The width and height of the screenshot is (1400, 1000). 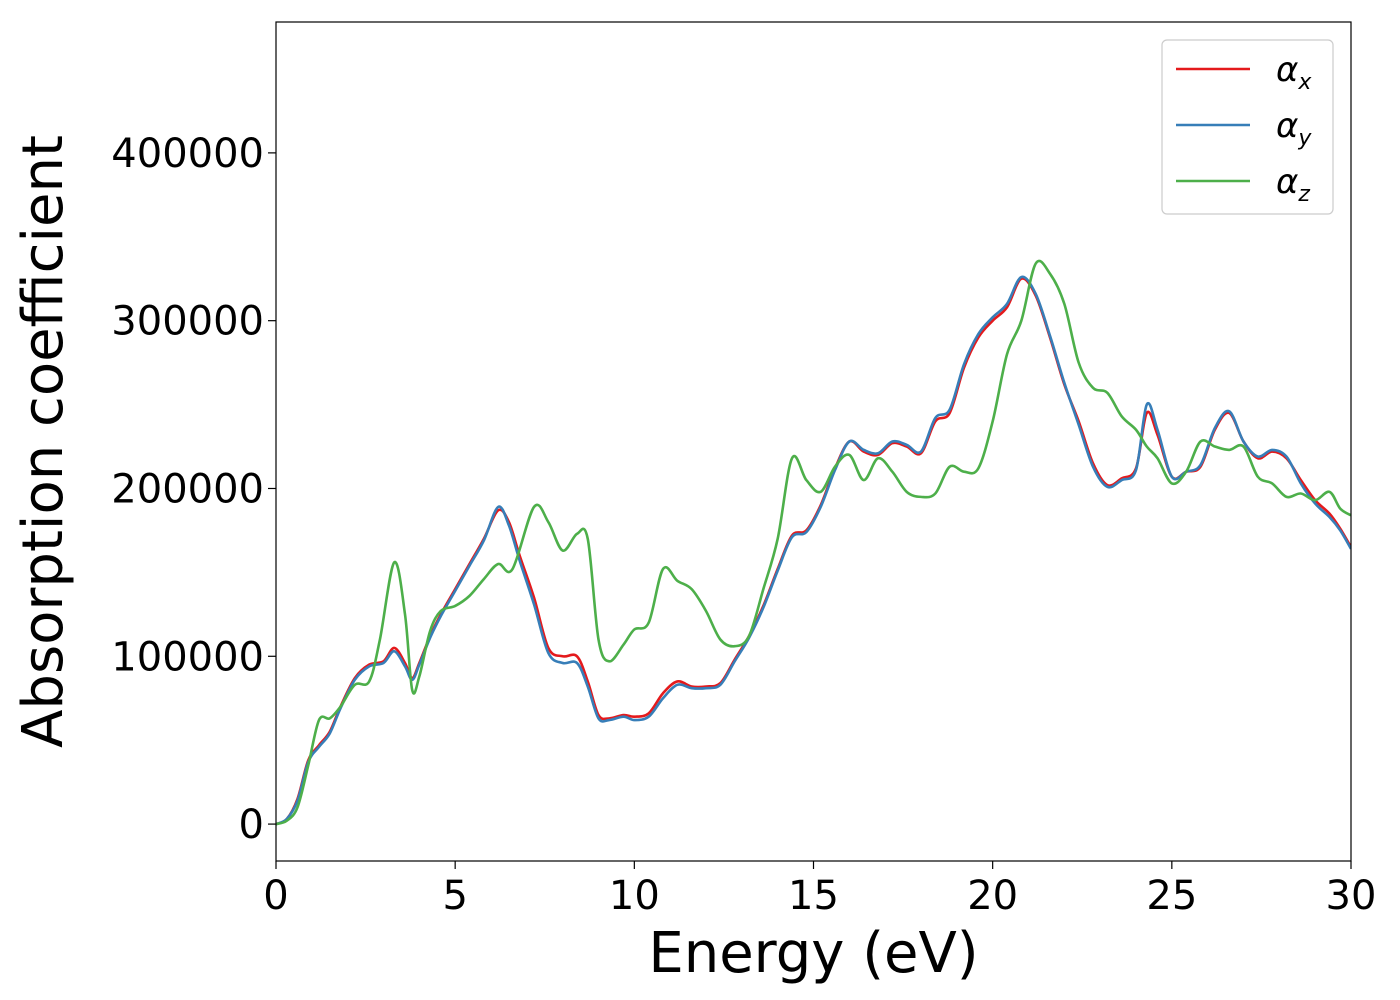 I want to click on legend: αx αy αz, so click(x=1247, y=127).